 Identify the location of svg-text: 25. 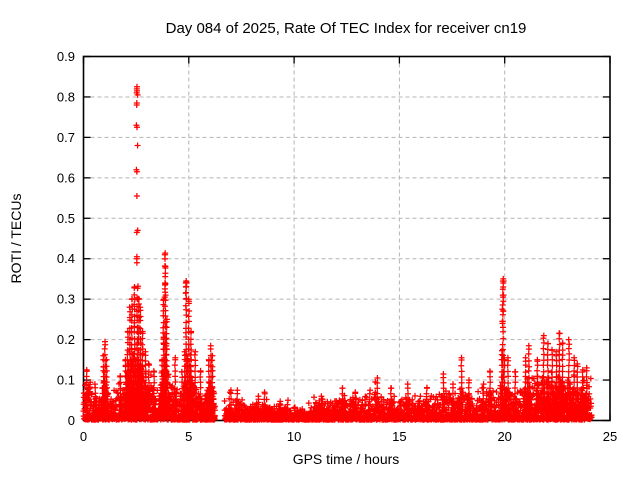
(610, 436).